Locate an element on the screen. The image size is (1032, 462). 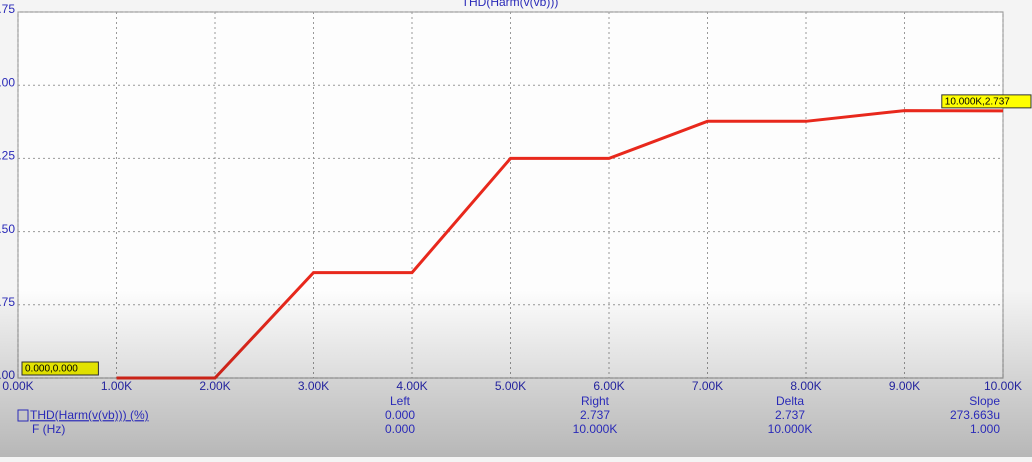
y-tick-label: 3.00 is located at coordinates (7, 82).